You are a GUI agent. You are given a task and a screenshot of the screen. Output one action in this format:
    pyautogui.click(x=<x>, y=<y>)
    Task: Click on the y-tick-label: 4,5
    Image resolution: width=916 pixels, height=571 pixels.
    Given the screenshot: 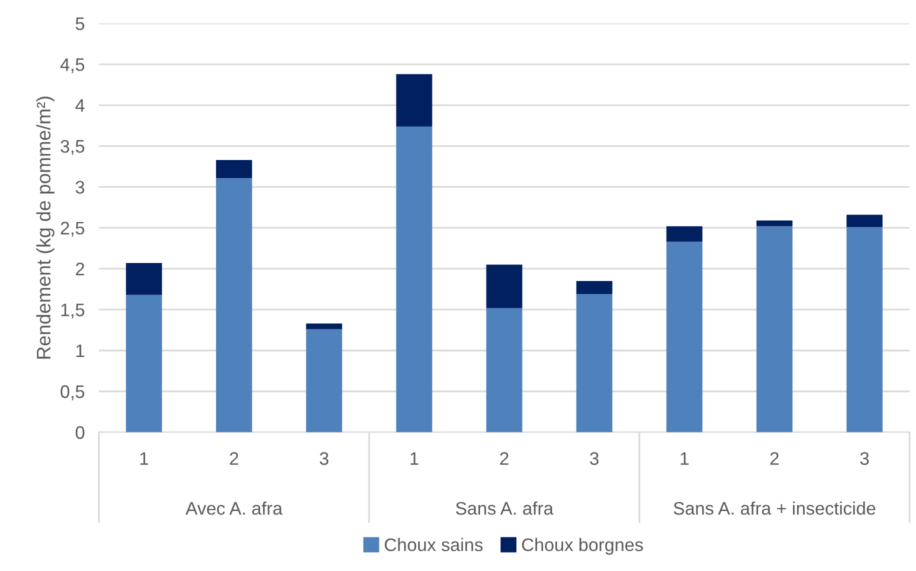 What is the action you would take?
    pyautogui.click(x=72, y=66)
    